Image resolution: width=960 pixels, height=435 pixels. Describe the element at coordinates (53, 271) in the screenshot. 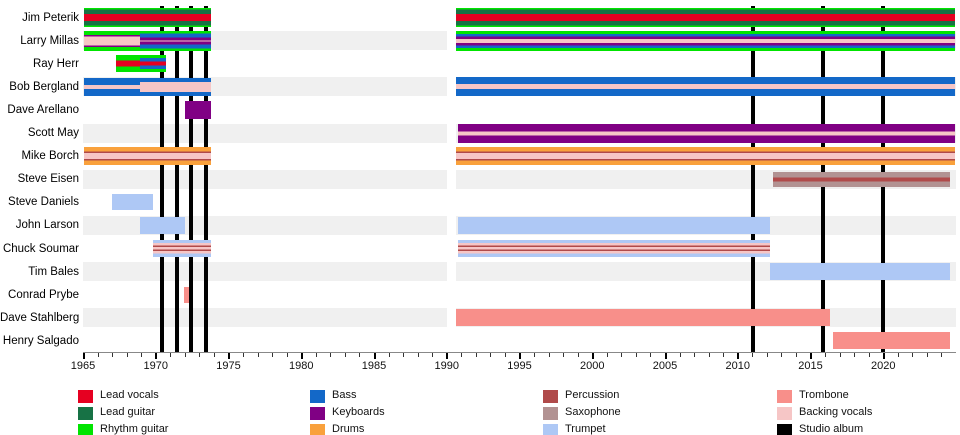

I see `member-label: Tim Bales` at that location.